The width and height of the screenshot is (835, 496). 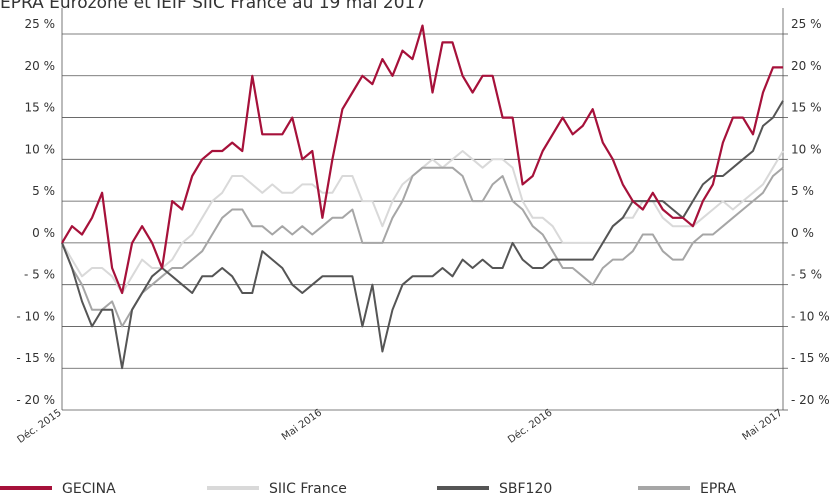 I want to click on legend-label: EPRA, so click(x=718, y=488).